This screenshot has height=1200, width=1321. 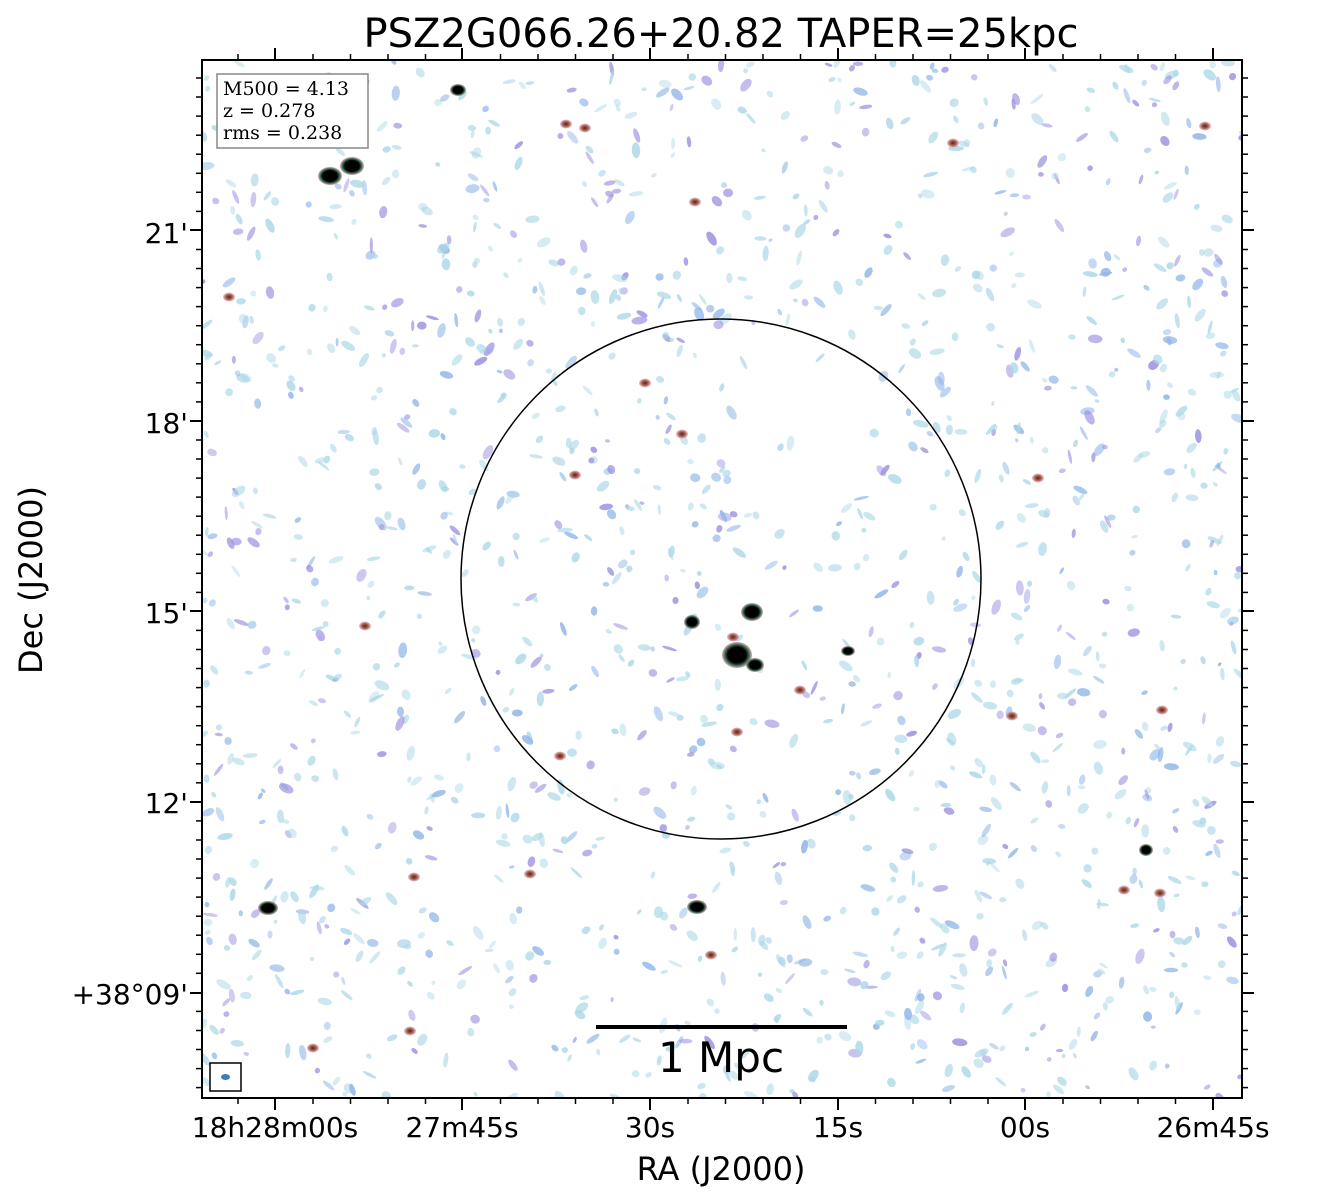 What do you see at coordinates (31, 580) in the screenshot?
I see `y-axis-label: Dec (J2000)` at bounding box center [31, 580].